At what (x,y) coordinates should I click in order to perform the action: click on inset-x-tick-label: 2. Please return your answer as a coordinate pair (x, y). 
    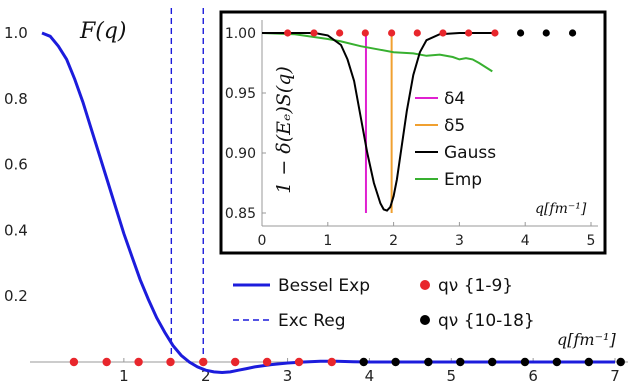
    Looking at the image, I should click on (393, 241).